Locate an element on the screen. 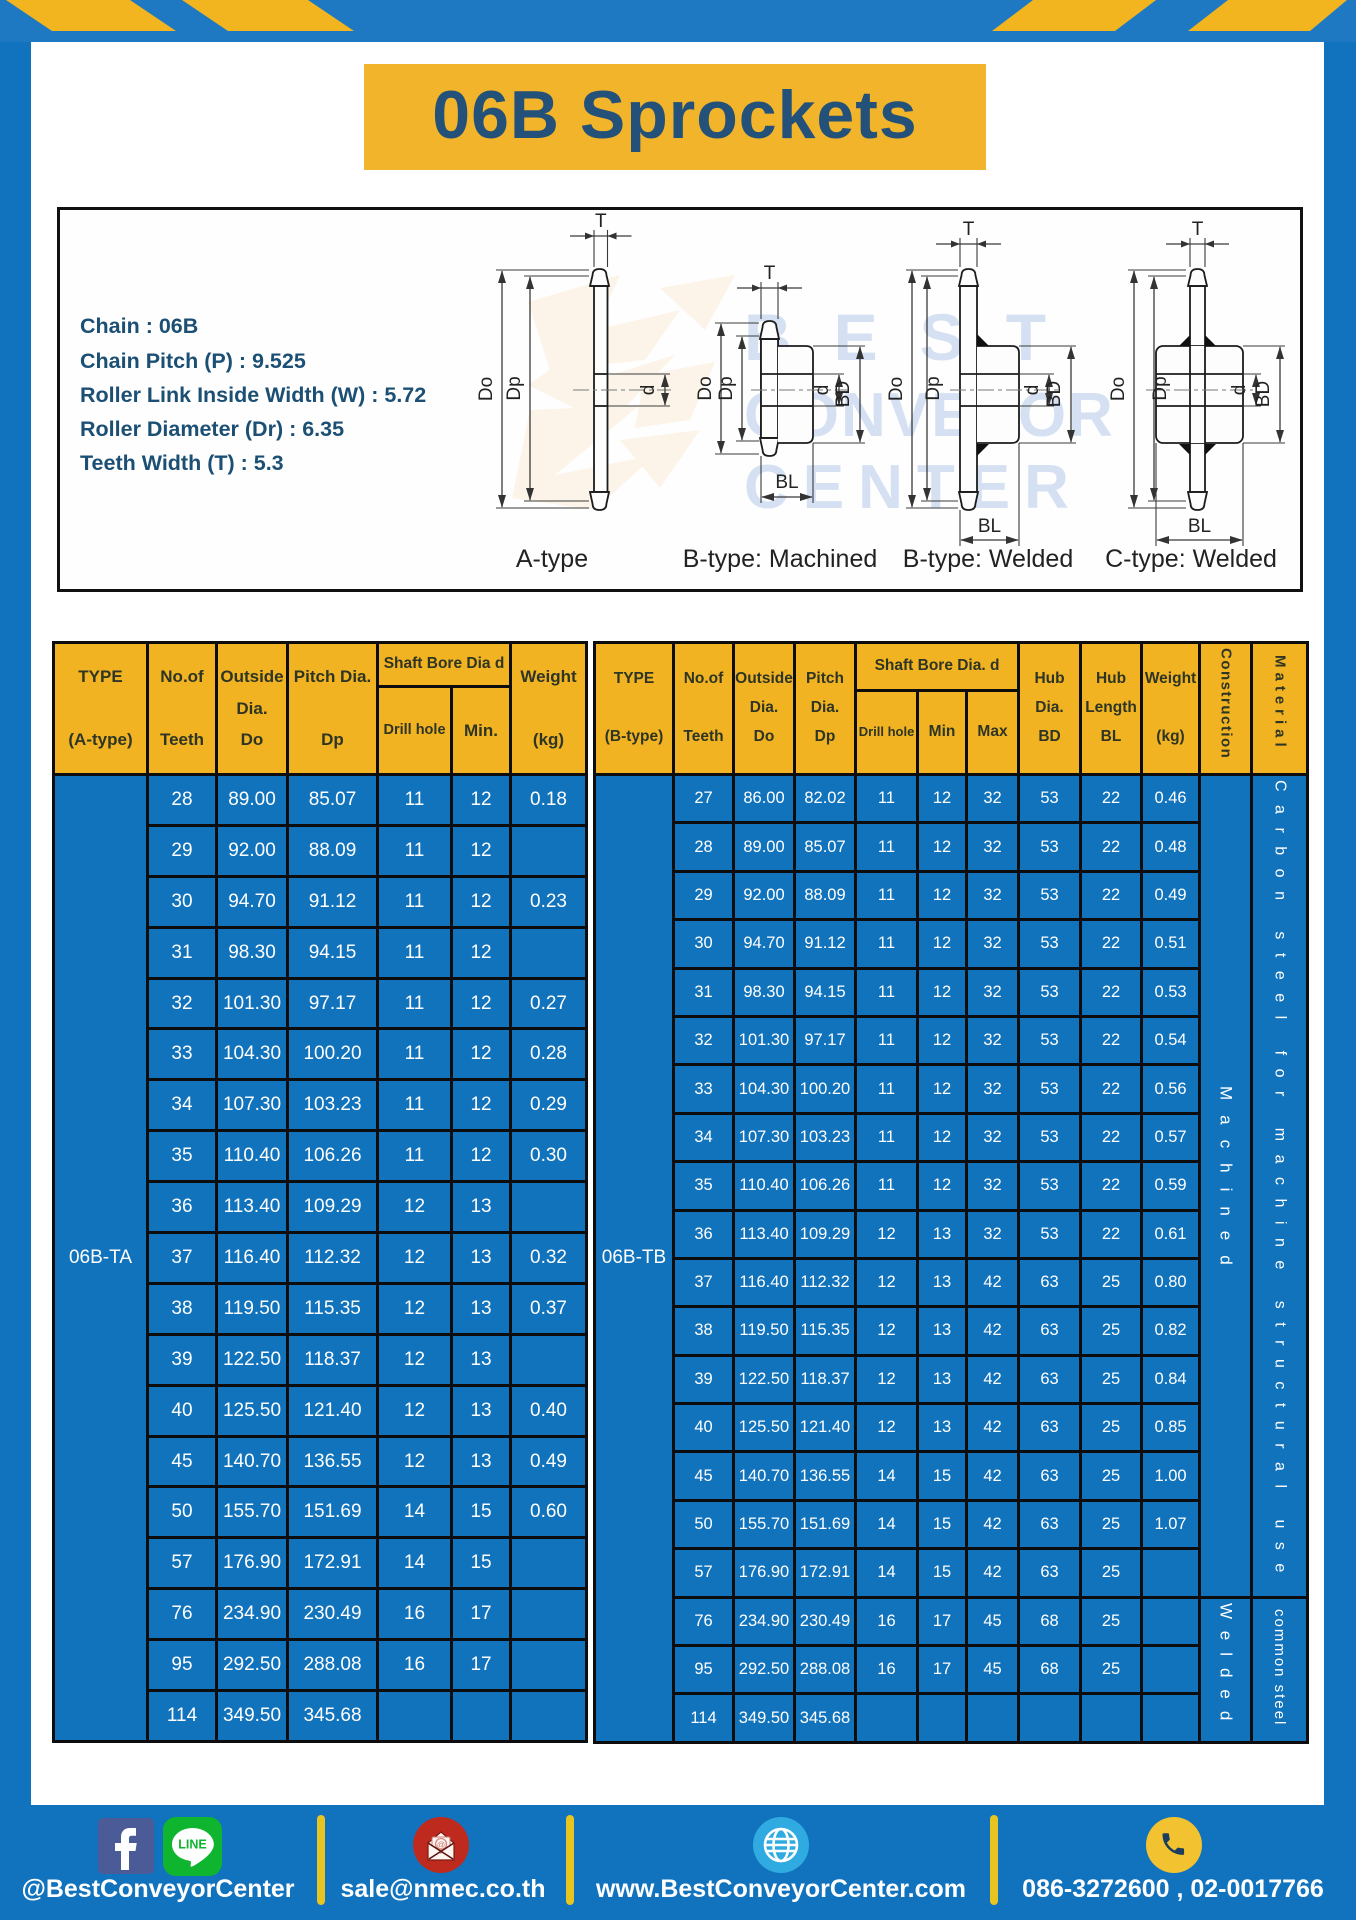 The width and height of the screenshot is (1356, 1920). svg-text: Roller Diameter (Dr) : 6.35 is located at coordinates (212, 429).